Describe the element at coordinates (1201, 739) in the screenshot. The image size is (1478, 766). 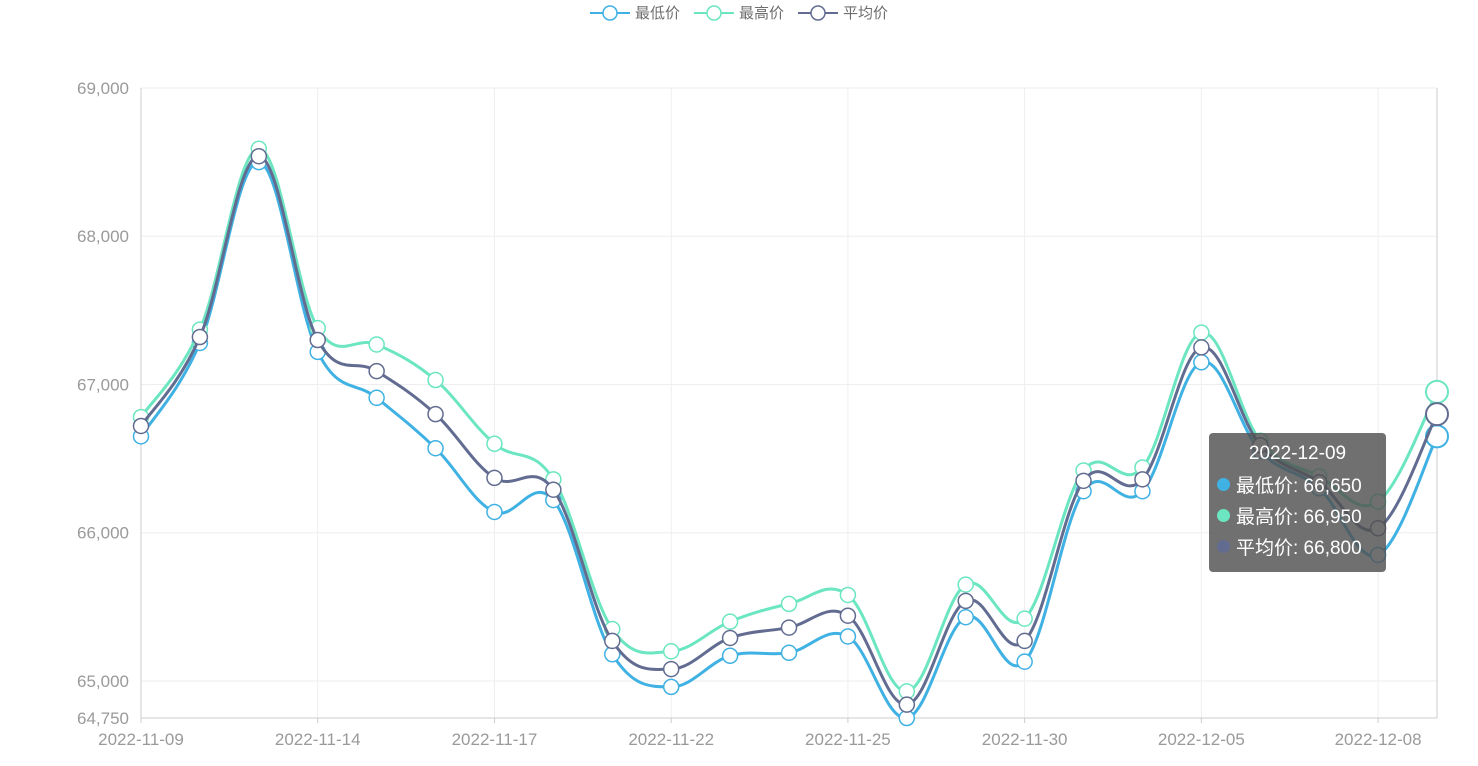
I see `x-tick-label: 2022-12-05` at that location.